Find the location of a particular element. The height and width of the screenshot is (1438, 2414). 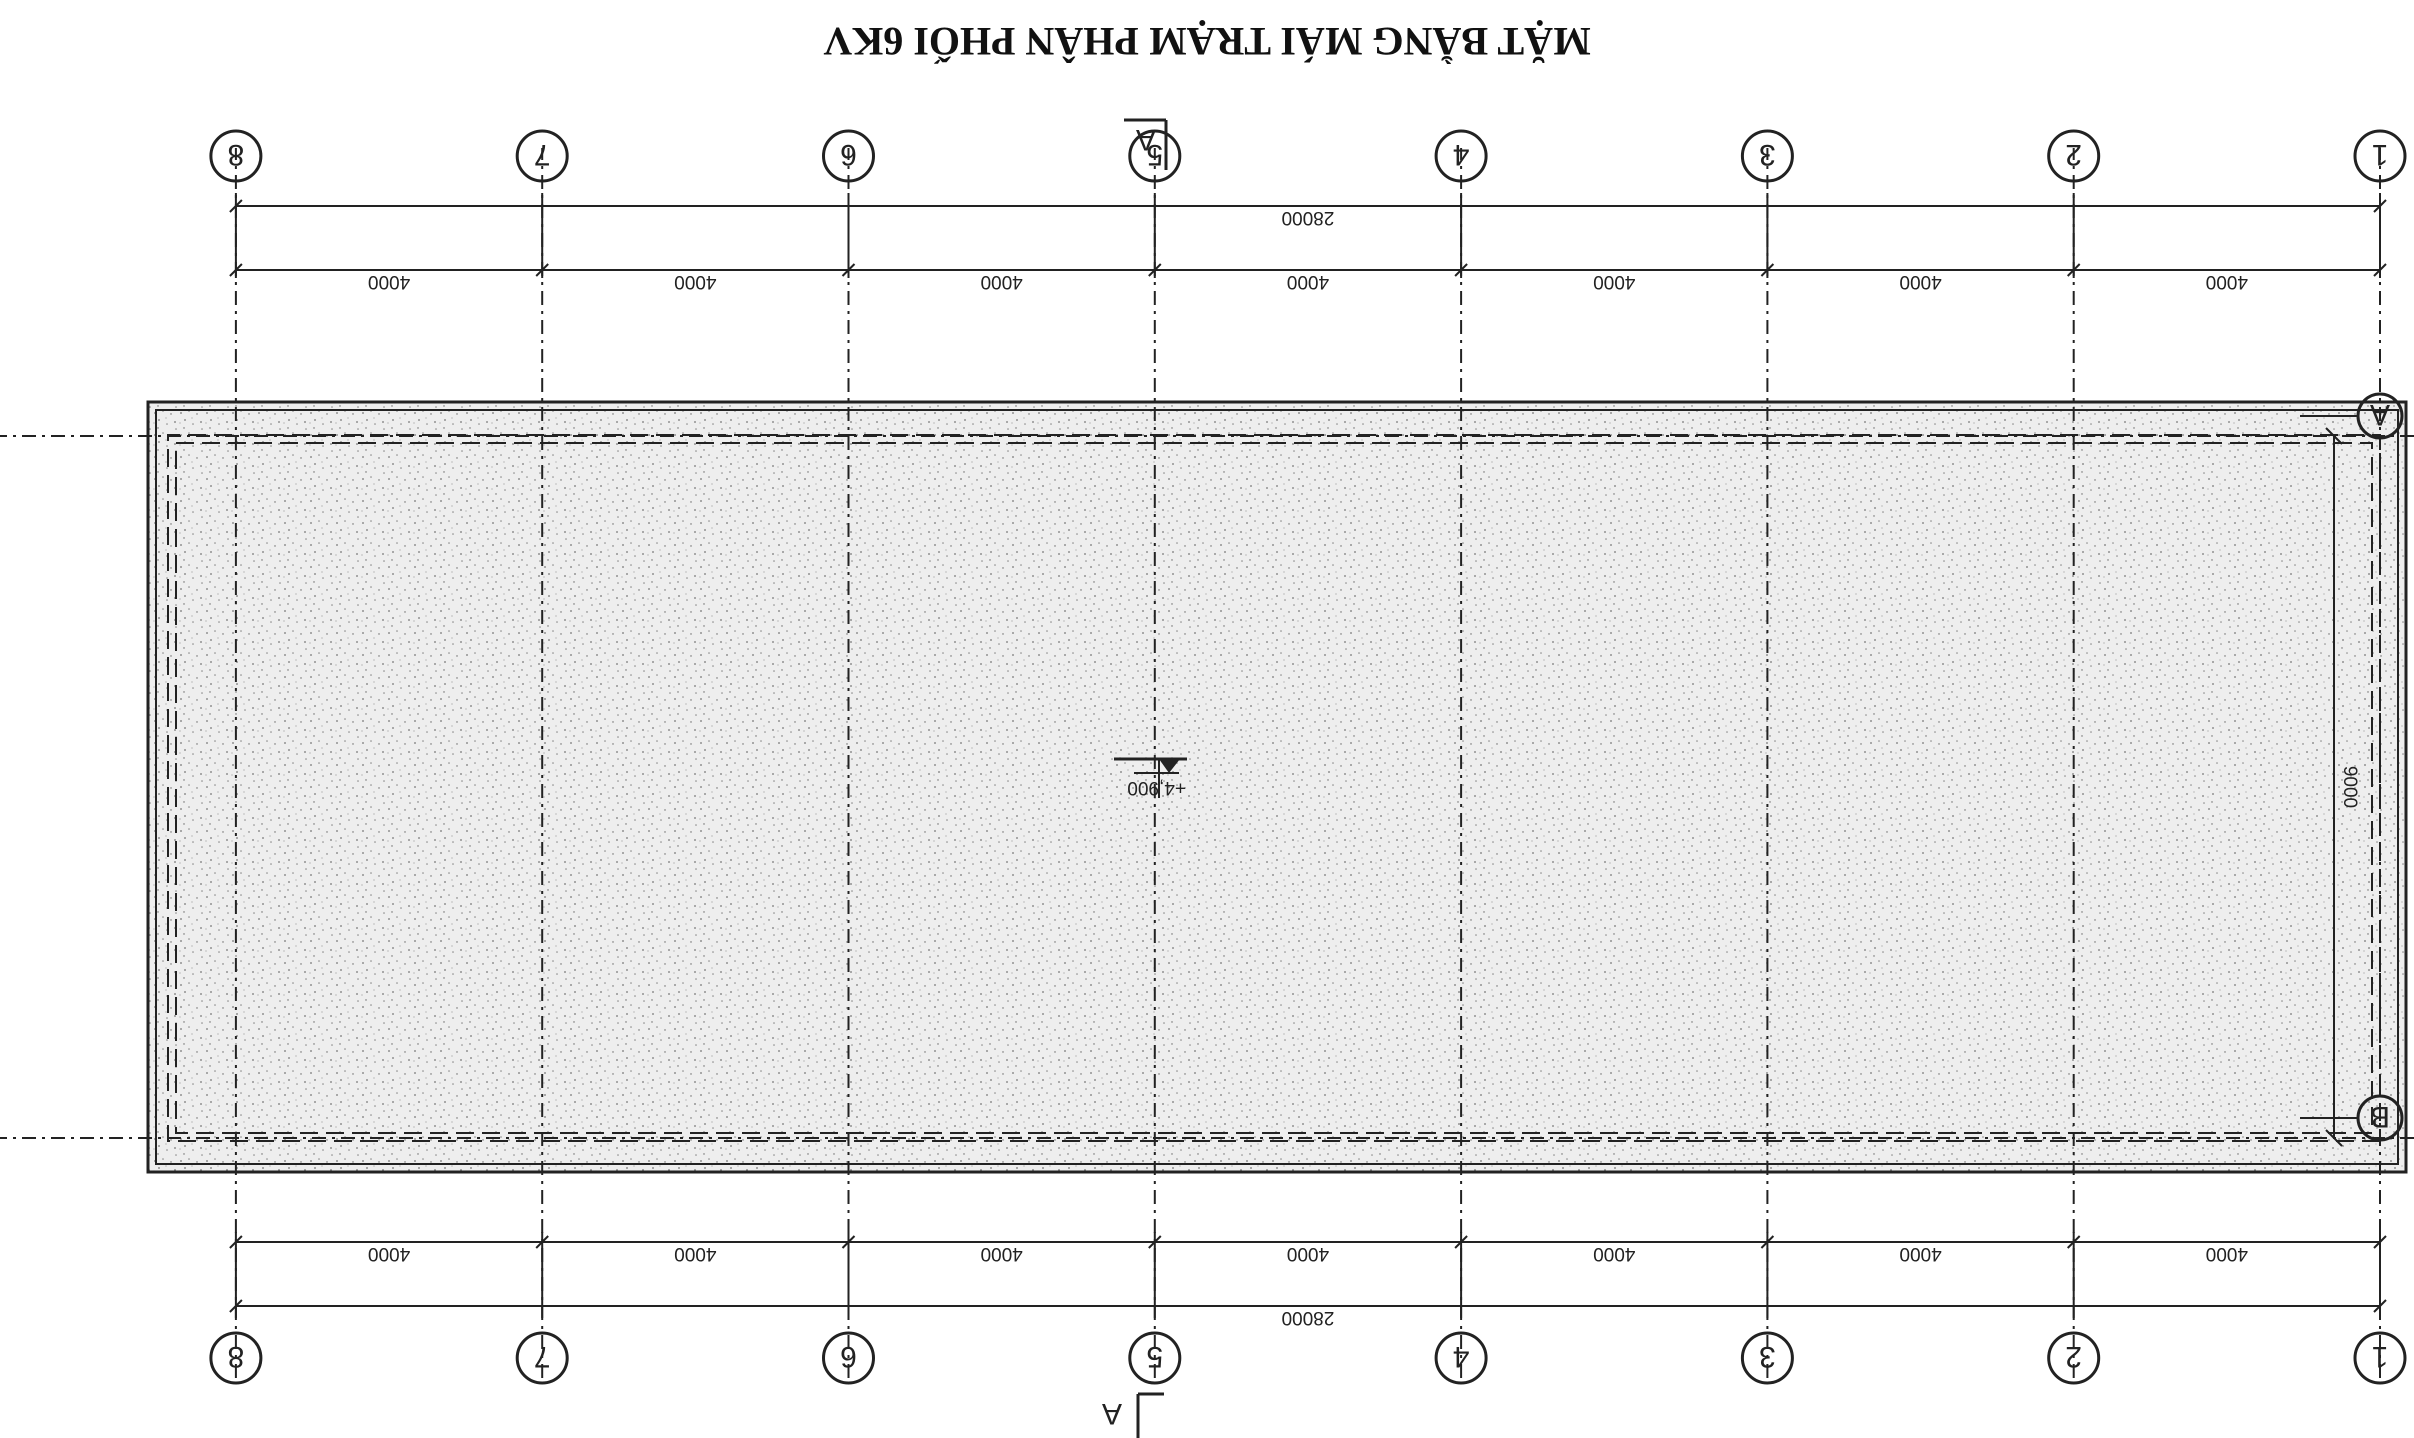

depth-dimension: 9000 is located at coordinates (2342, 787).